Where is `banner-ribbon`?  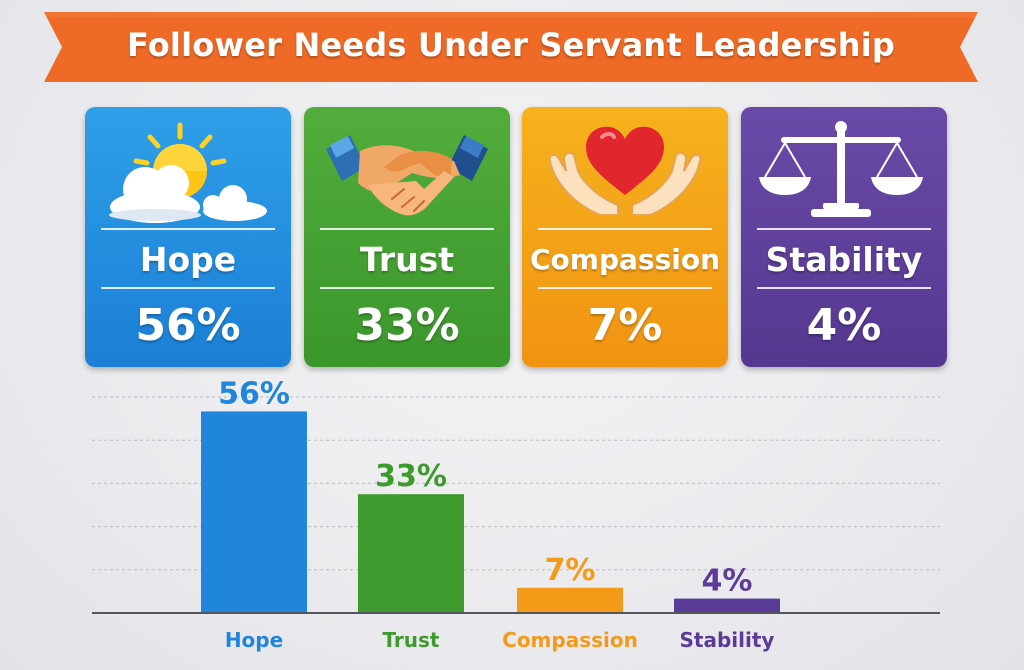 banner-ribbon is located at coordinates (511, 47).